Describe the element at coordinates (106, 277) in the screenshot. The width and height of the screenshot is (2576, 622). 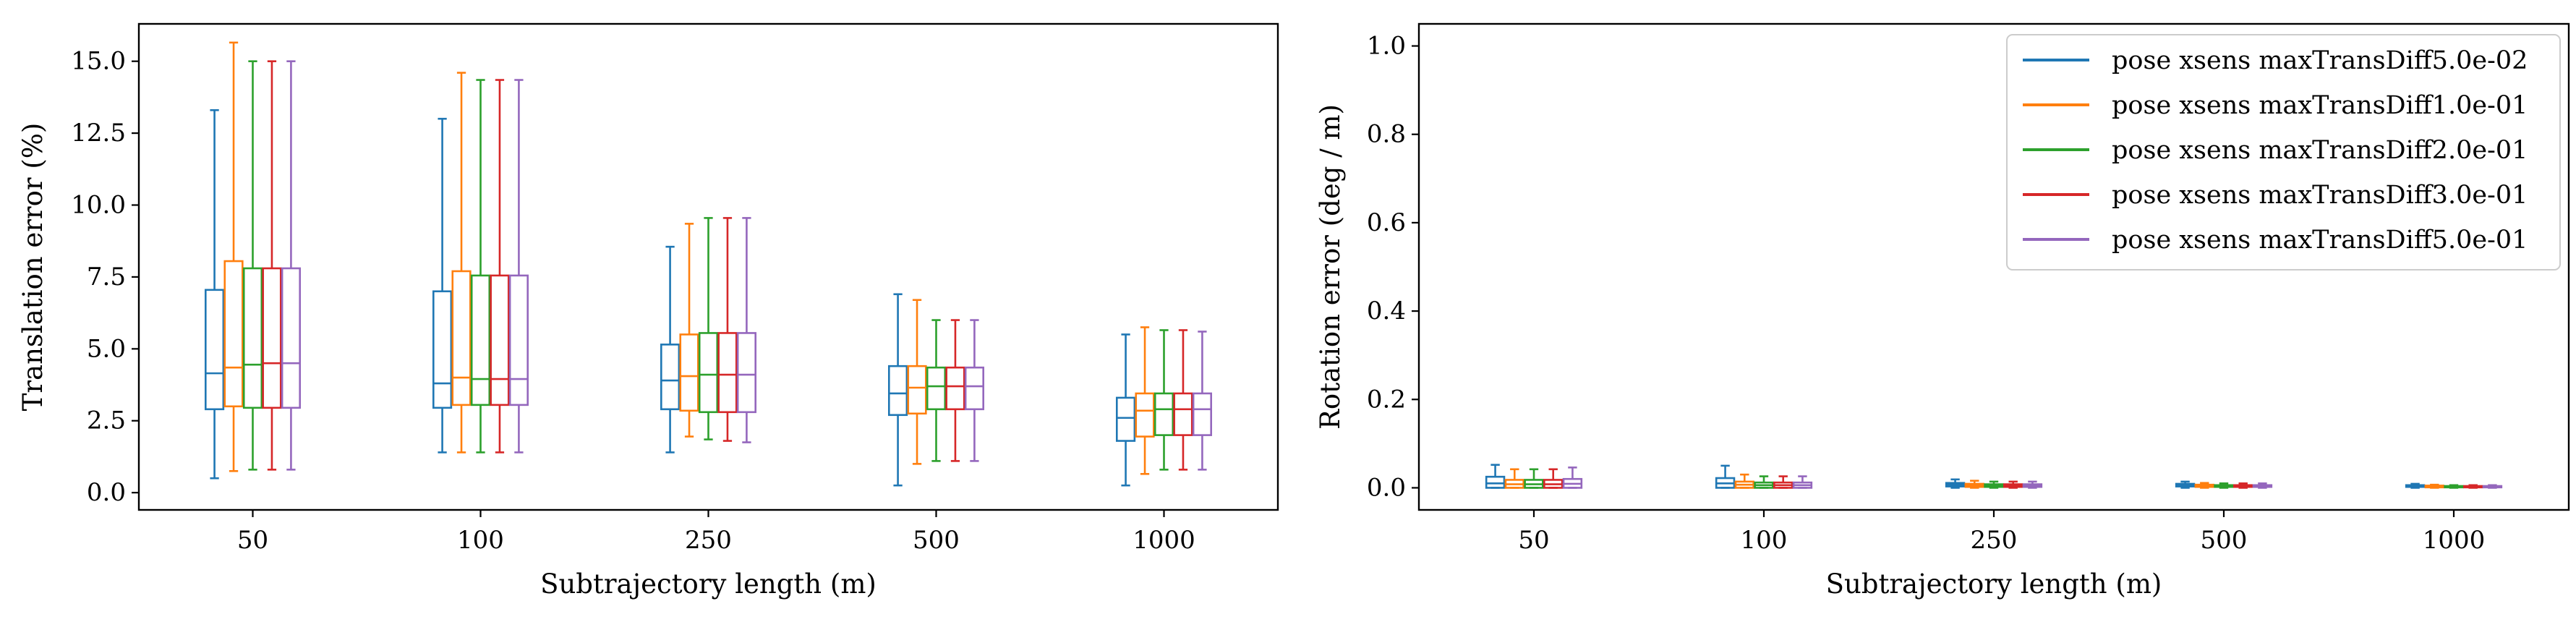
I see `y-tick-label: 7.5` at that location.